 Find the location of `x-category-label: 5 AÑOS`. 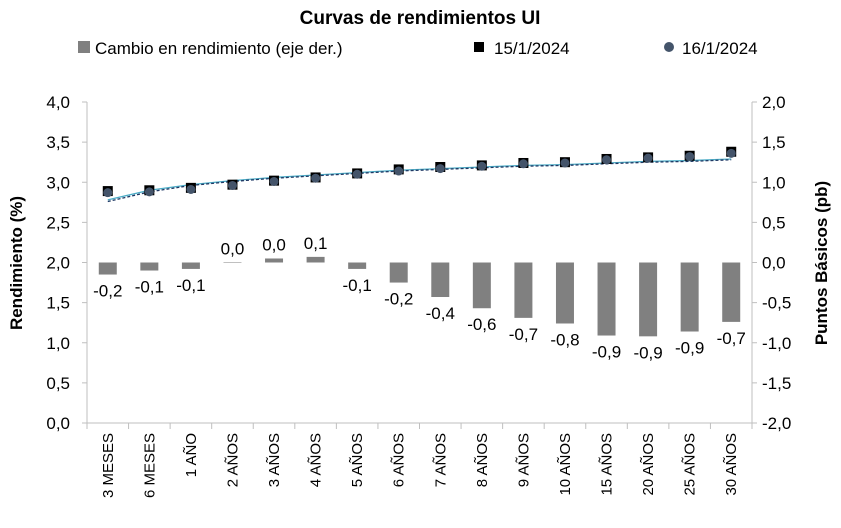

x-category-label: 5 AÑOS is located at coordinates (357, 460).